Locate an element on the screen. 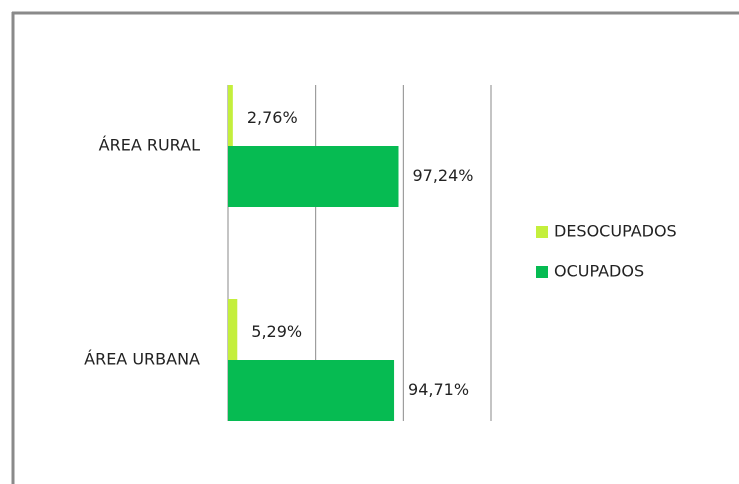 The height and width of the screenshot is (484, 739). legend-label: OCUPADOS is located at coordinates (599, 271).